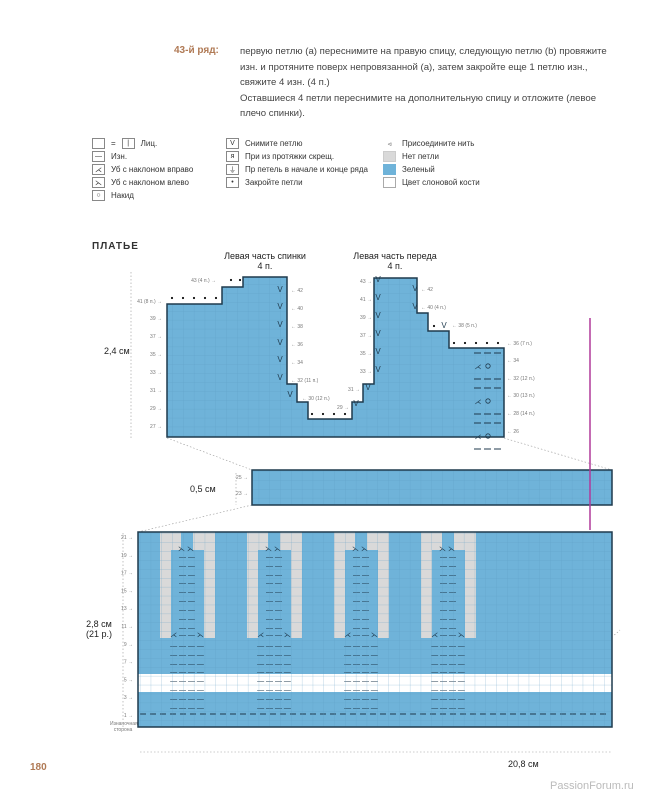  Describe the element at coordinates (98, 195) in the screenshot. I see `yarn-over-icon: ○` at that location.